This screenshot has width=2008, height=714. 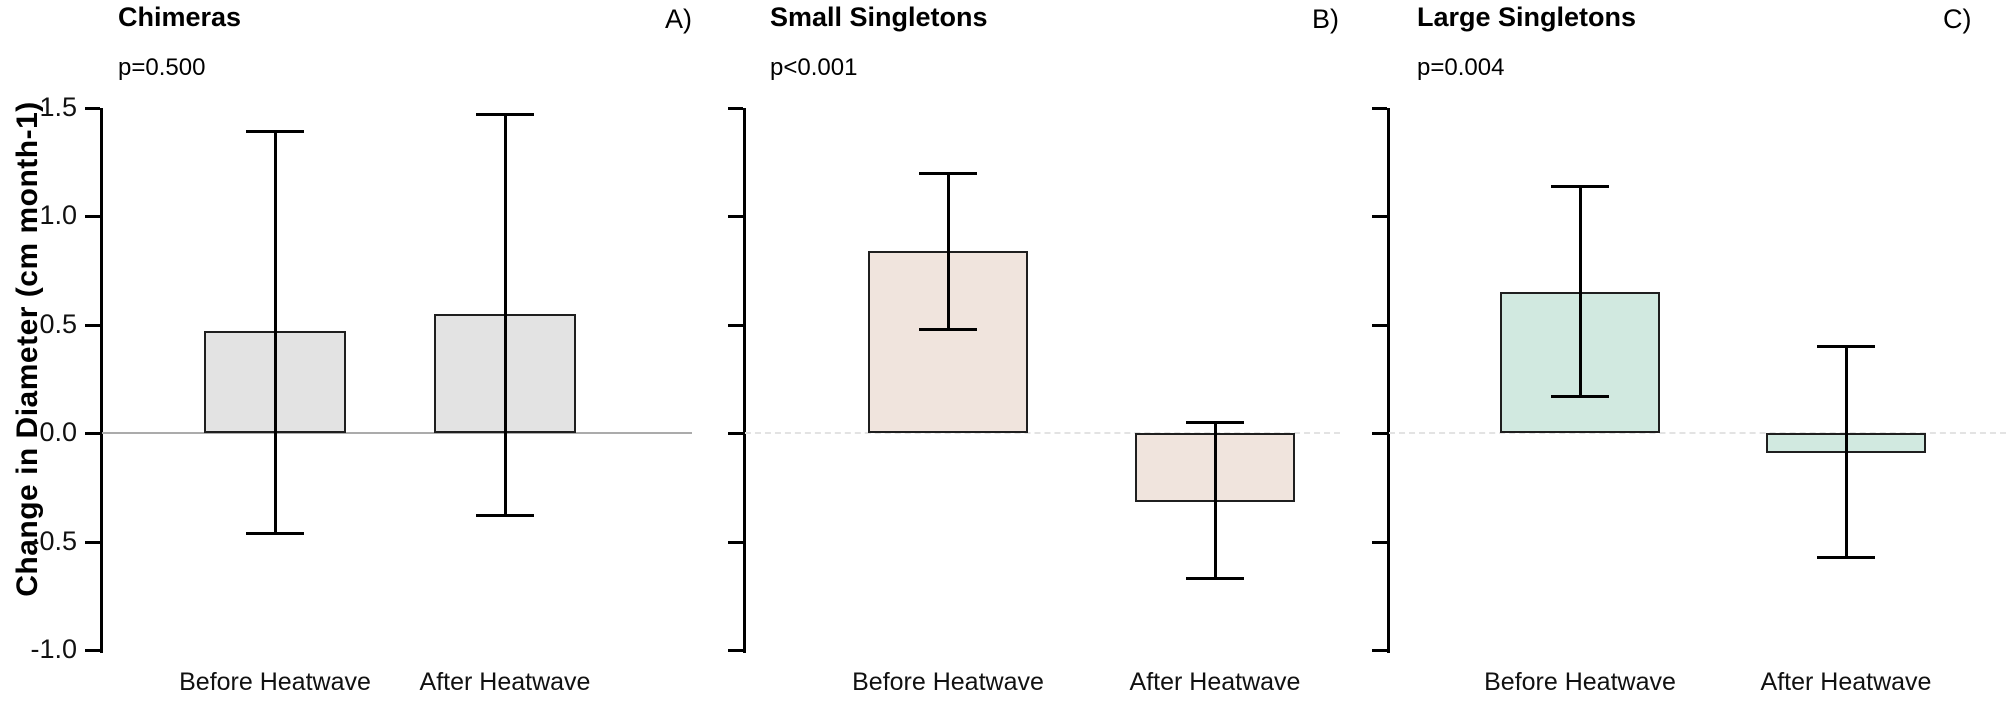 I want to click on panel-title-chimeras: Chimeras, so click(x=180, y=17).